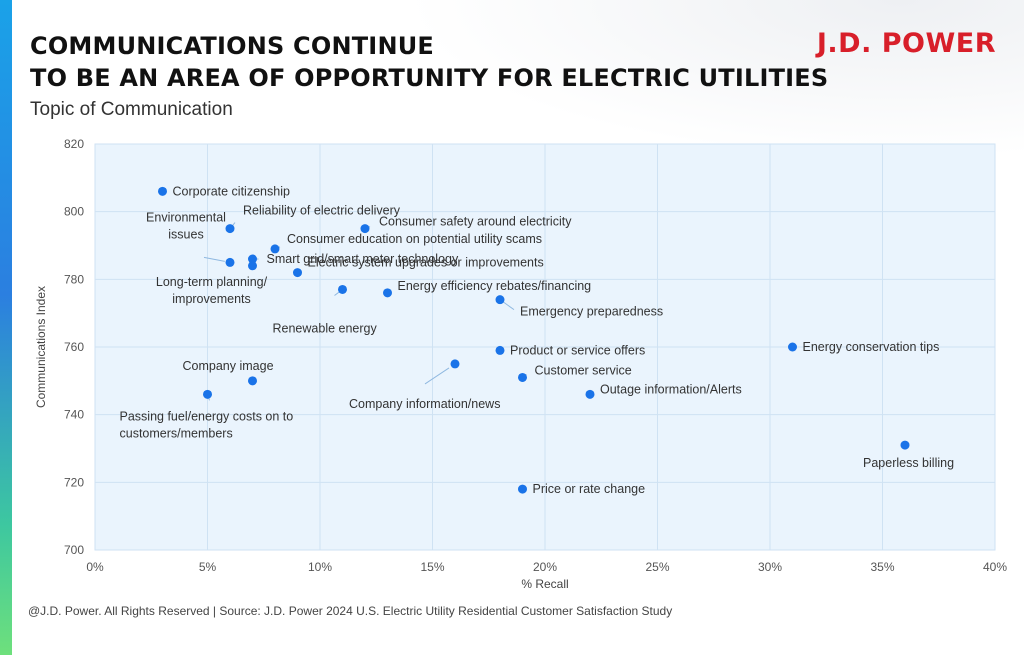 This screenshot has width=1024, height=655. Describe the element at coordinates (74, 415) in the screenshot. I see `y-tick-label: 740` at that location.